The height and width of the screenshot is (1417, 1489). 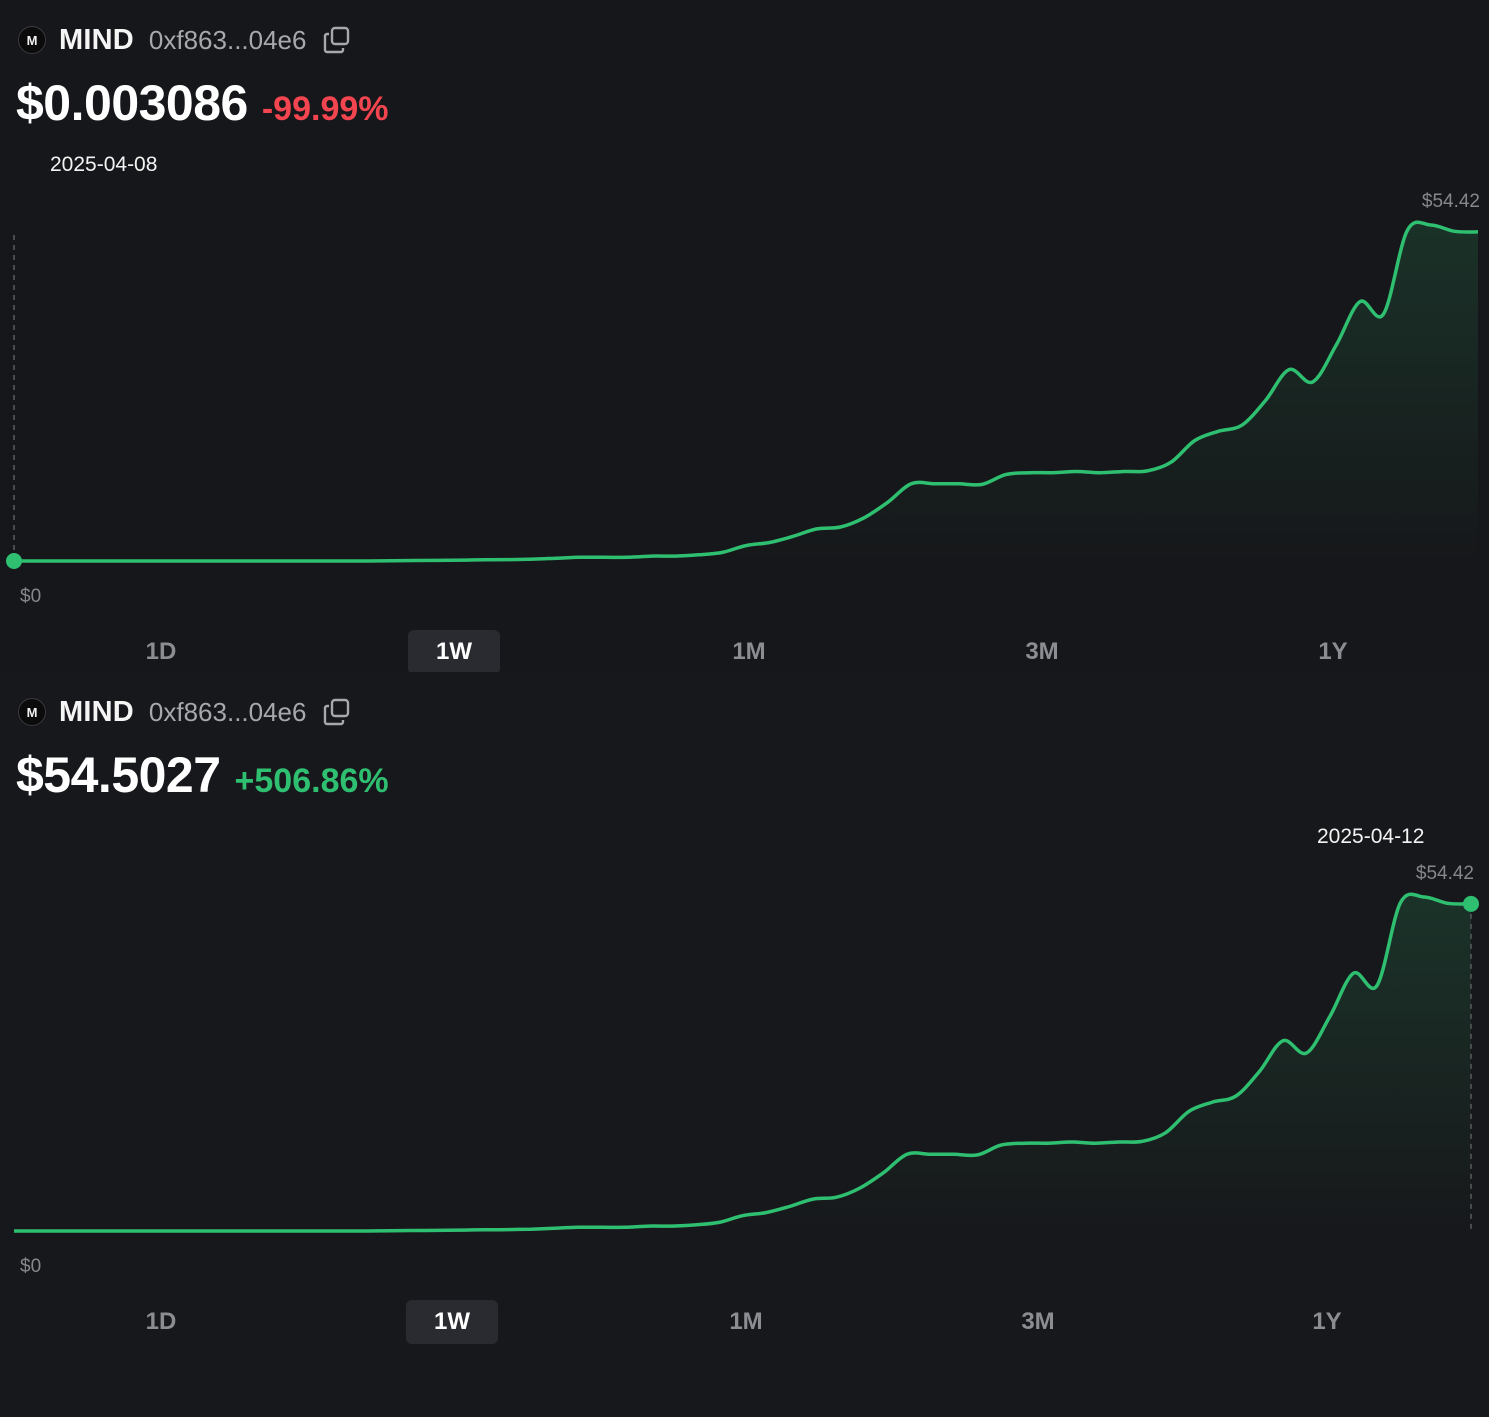 I want to click on price-row: $54.5027 +506.86%, so click(x=202, y=775).